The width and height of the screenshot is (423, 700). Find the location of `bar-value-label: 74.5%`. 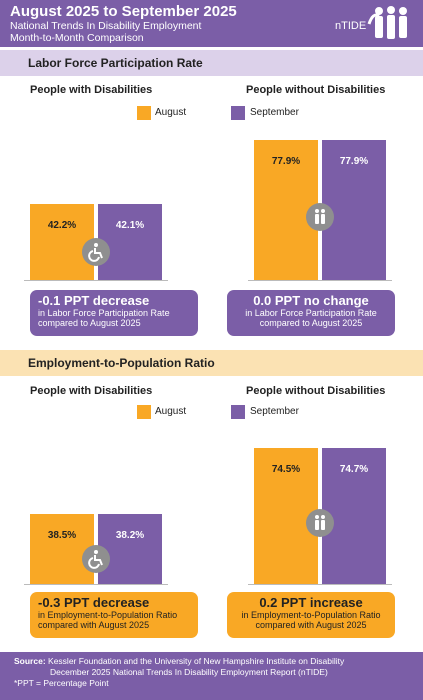

bar-value-label: 74.5% is located at coordinates (286, 470).